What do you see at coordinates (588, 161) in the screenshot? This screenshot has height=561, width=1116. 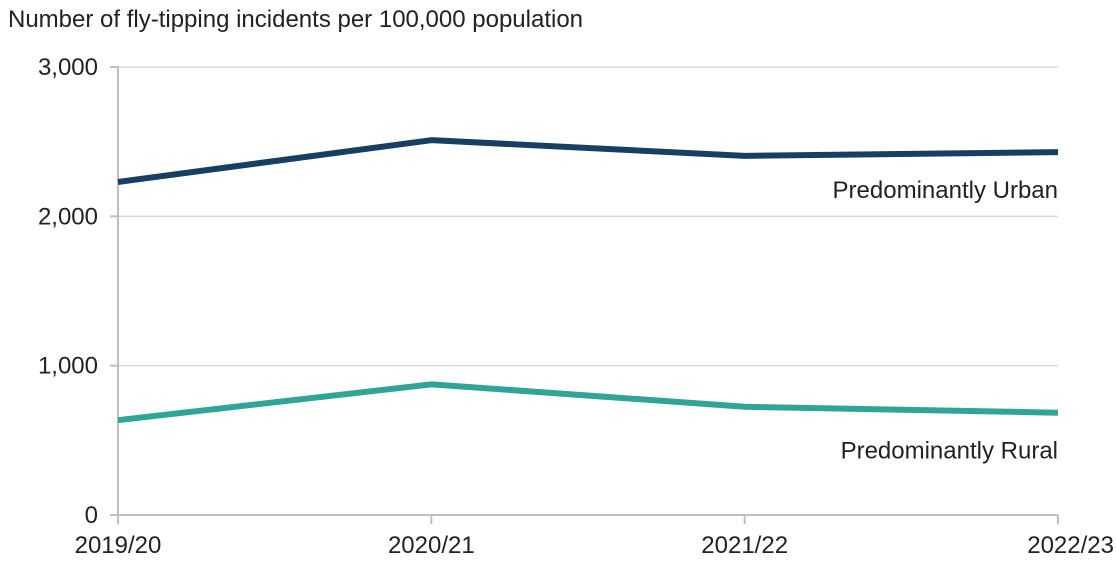 I see `series-line-urban` at bounding box center [588, 161].